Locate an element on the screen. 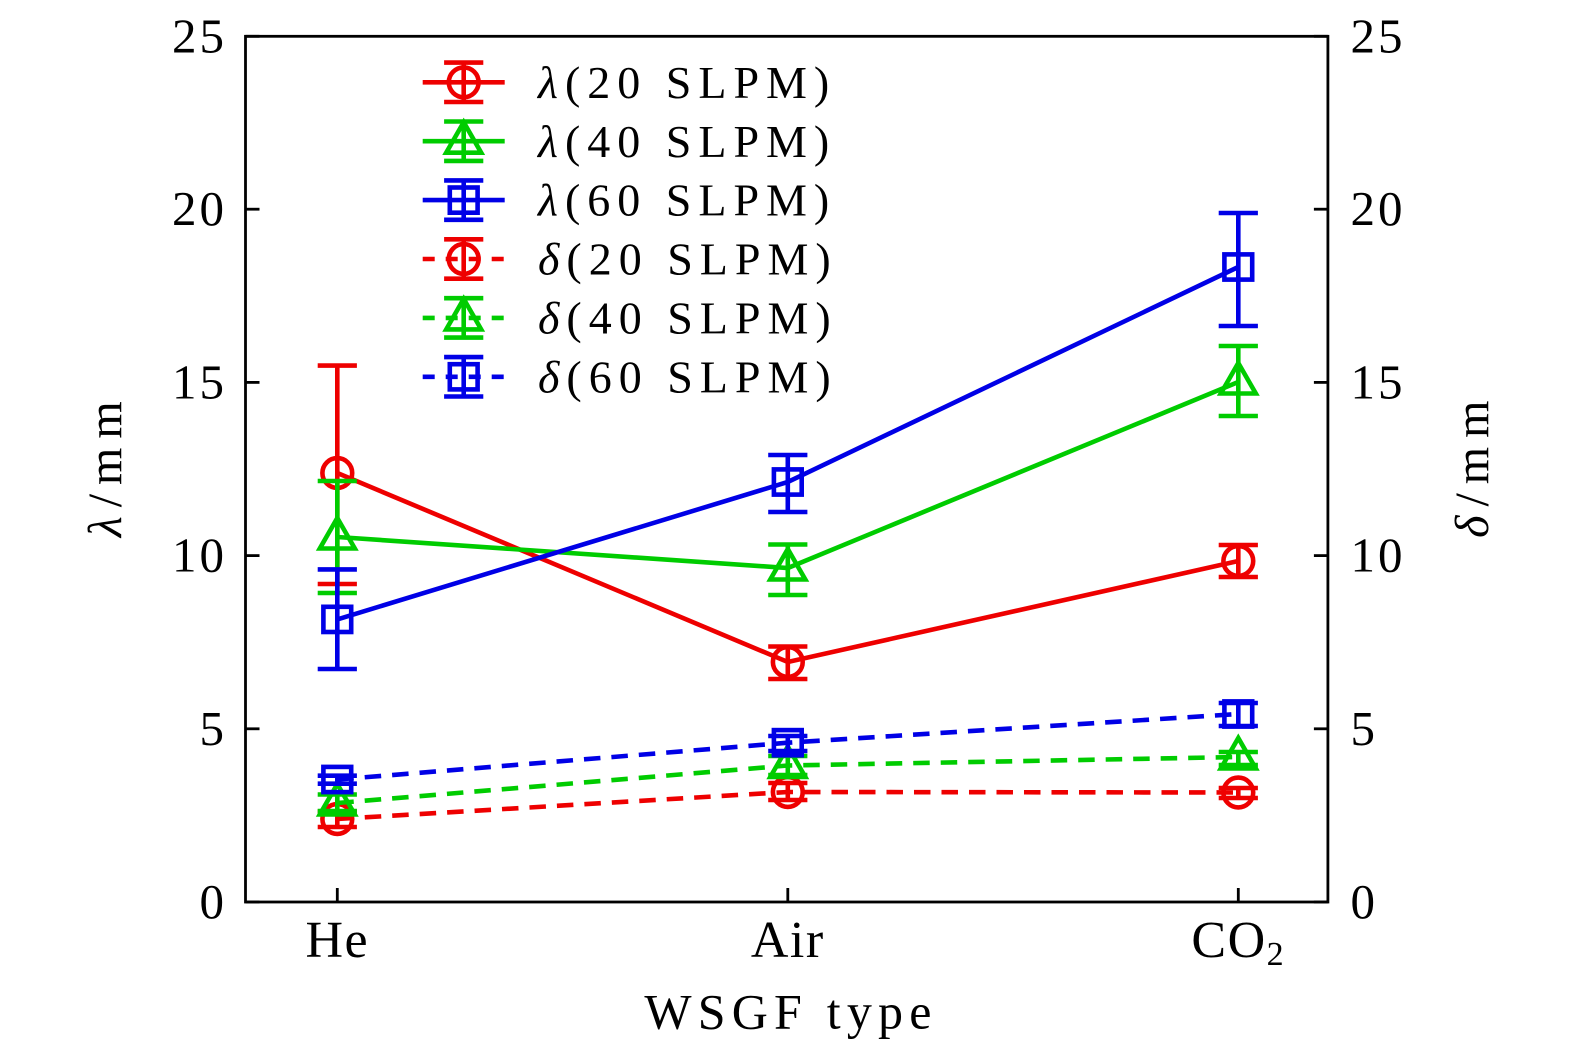 The height and width of the screenshot is (1053, 1575). svg-text: δ(40 SLPM) is located at coordinates (688, 318).